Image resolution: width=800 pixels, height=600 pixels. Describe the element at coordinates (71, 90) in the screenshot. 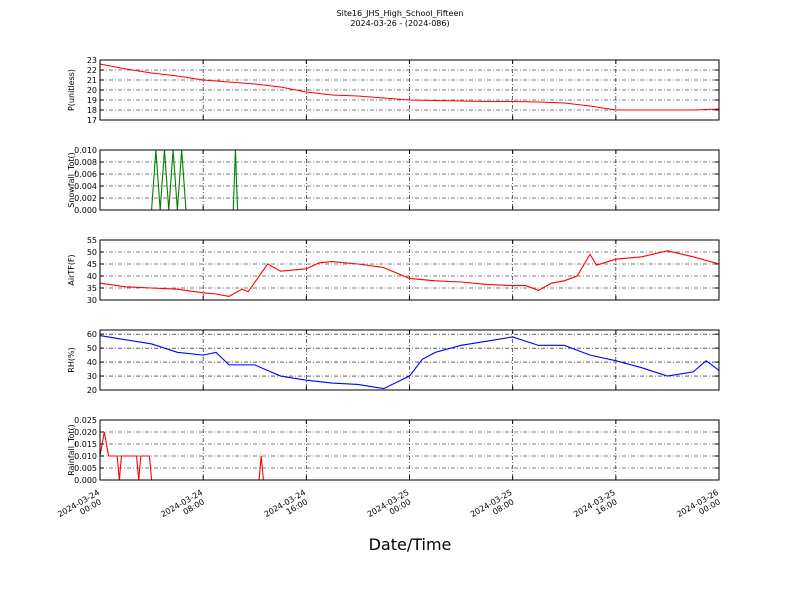

I see `y-axis-label: P(unitless)` at that location.